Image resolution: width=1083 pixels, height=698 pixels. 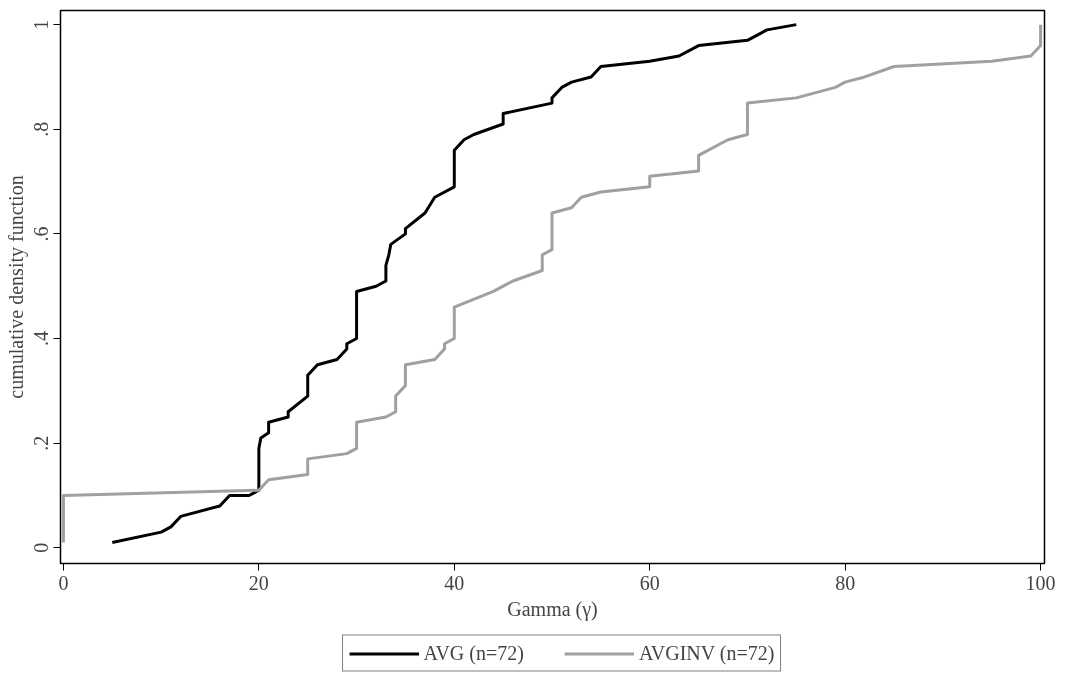 What do you see at coordinates (63, 582) in the screenshot?
I see `x-tick-label: 0` at bounding box center [63, 582].